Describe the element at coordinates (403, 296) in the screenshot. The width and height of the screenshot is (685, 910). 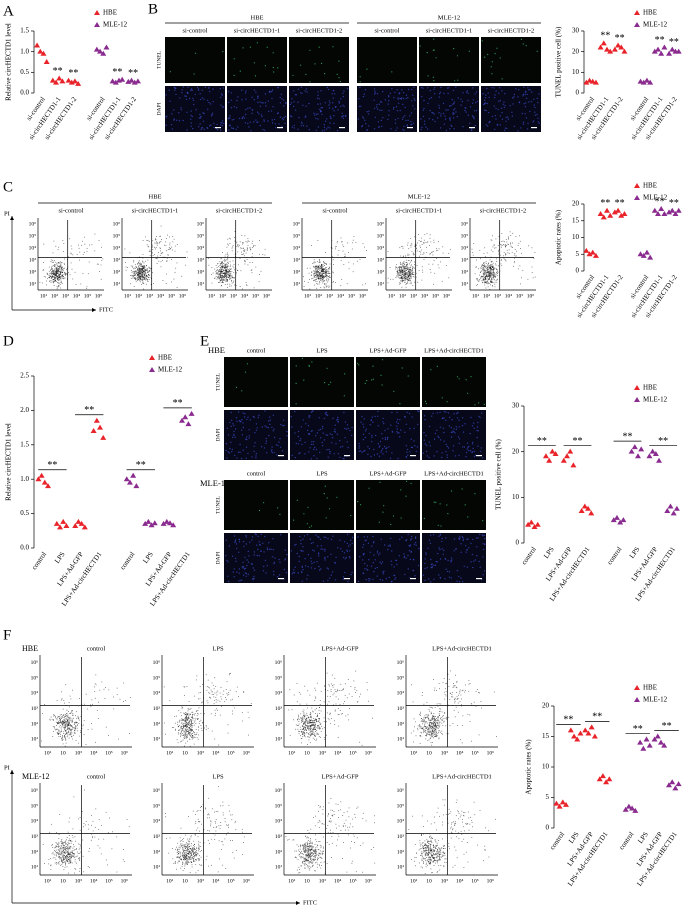
I see `x-tick-label: 10²` at that location.